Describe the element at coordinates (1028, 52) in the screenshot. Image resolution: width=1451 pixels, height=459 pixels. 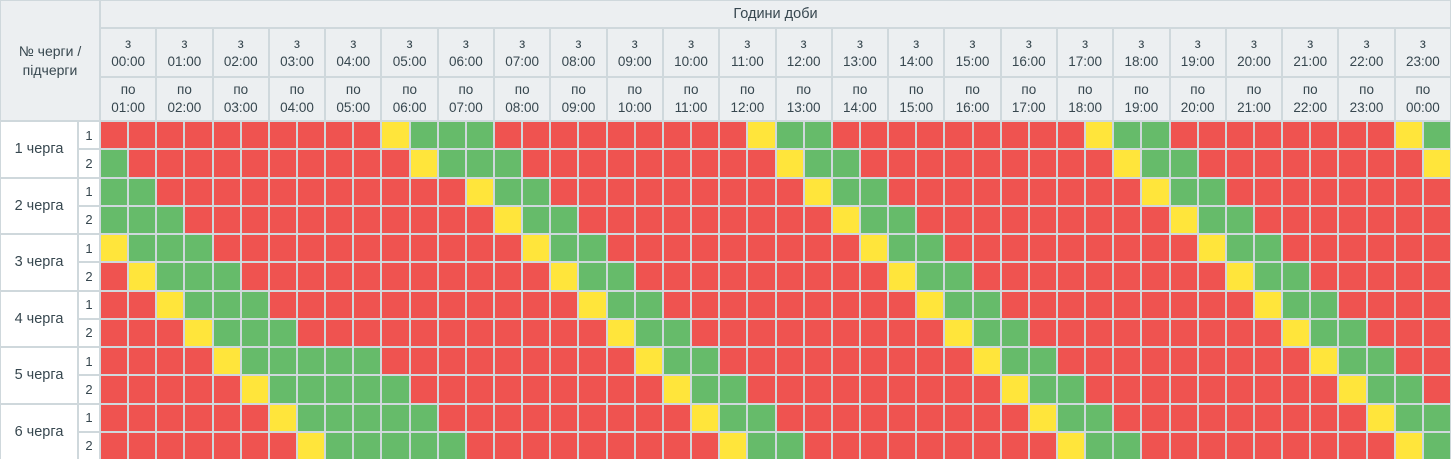
I see `hour-from-cell: з 16:00` at that location.